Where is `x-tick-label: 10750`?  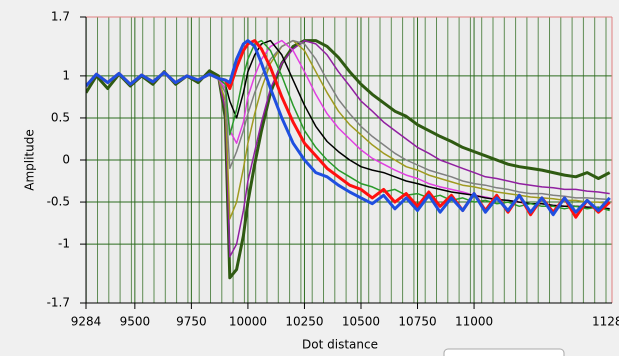 x-tick-label: 10750 is located at coordinates (417, 322).